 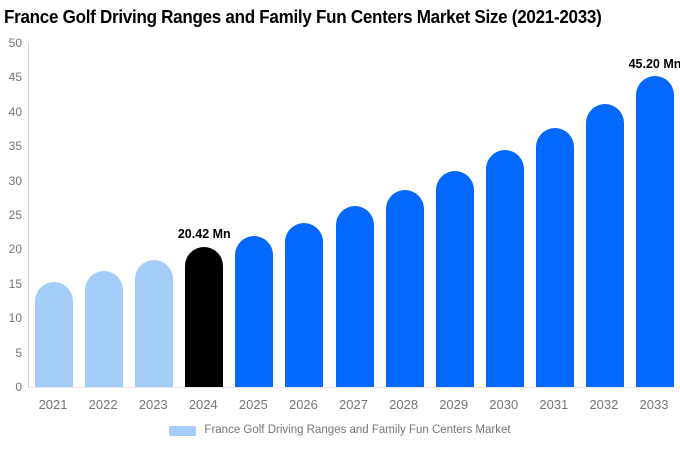 I want to click on x-tick-label-2024: 2024, so click(x=203, y=404).